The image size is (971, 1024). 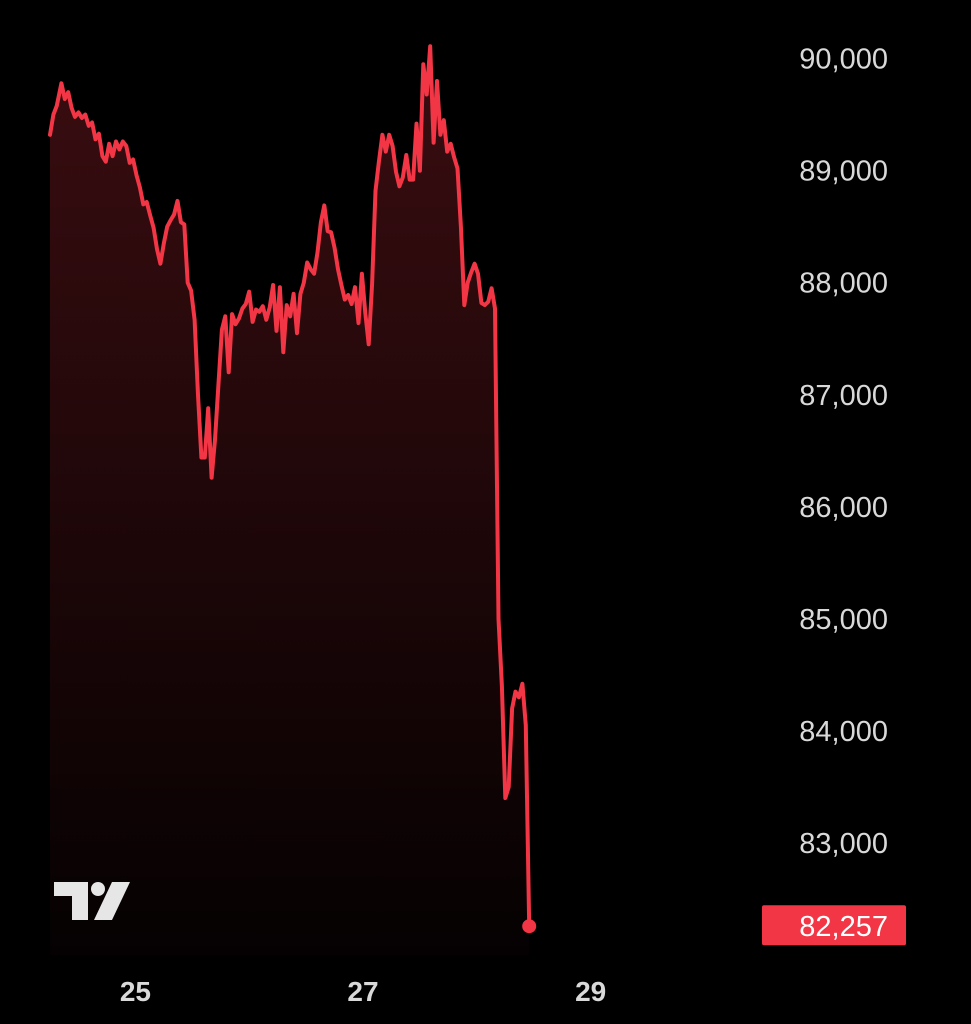 What do you see at coordinates (843, 284) in the screenshot?
I see `y-tick-label: 88,000` at bounding box center [843, 284].